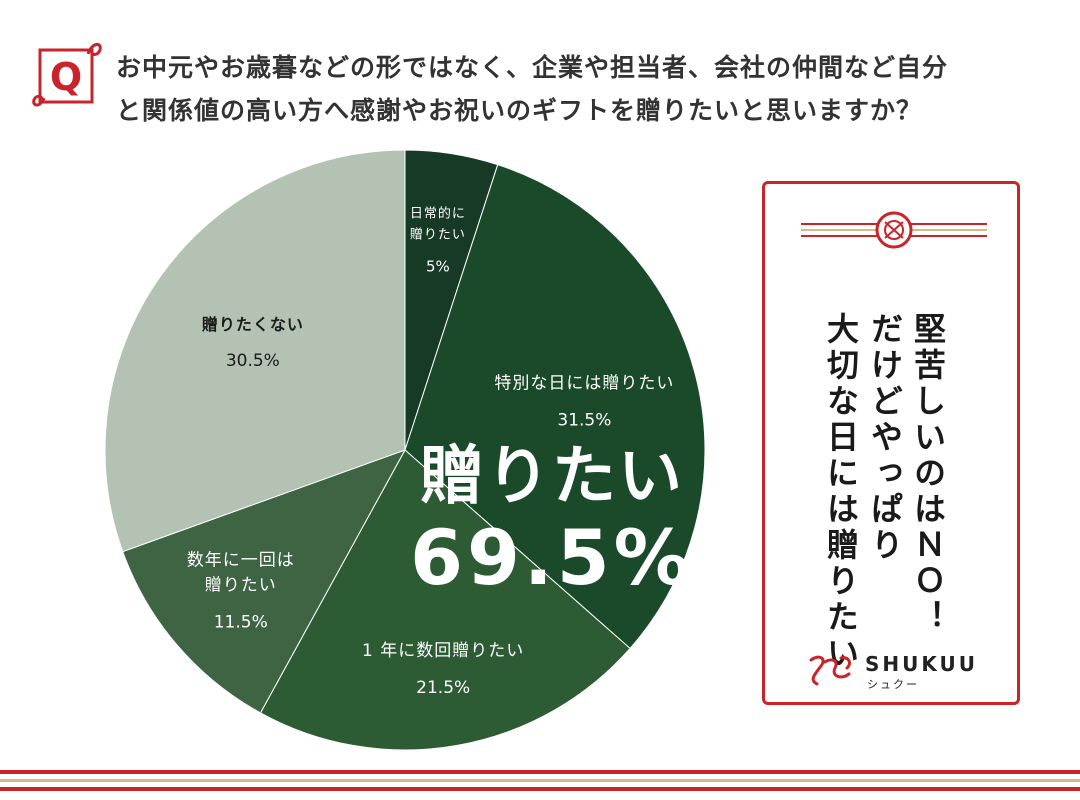 The height and width of the screenshot is (800, 1080). What do you see at coordinates (443, 651) in the screenshot?
I see `slice-label: 1 年に数回贈りたい` at bounding box center [443, 651].